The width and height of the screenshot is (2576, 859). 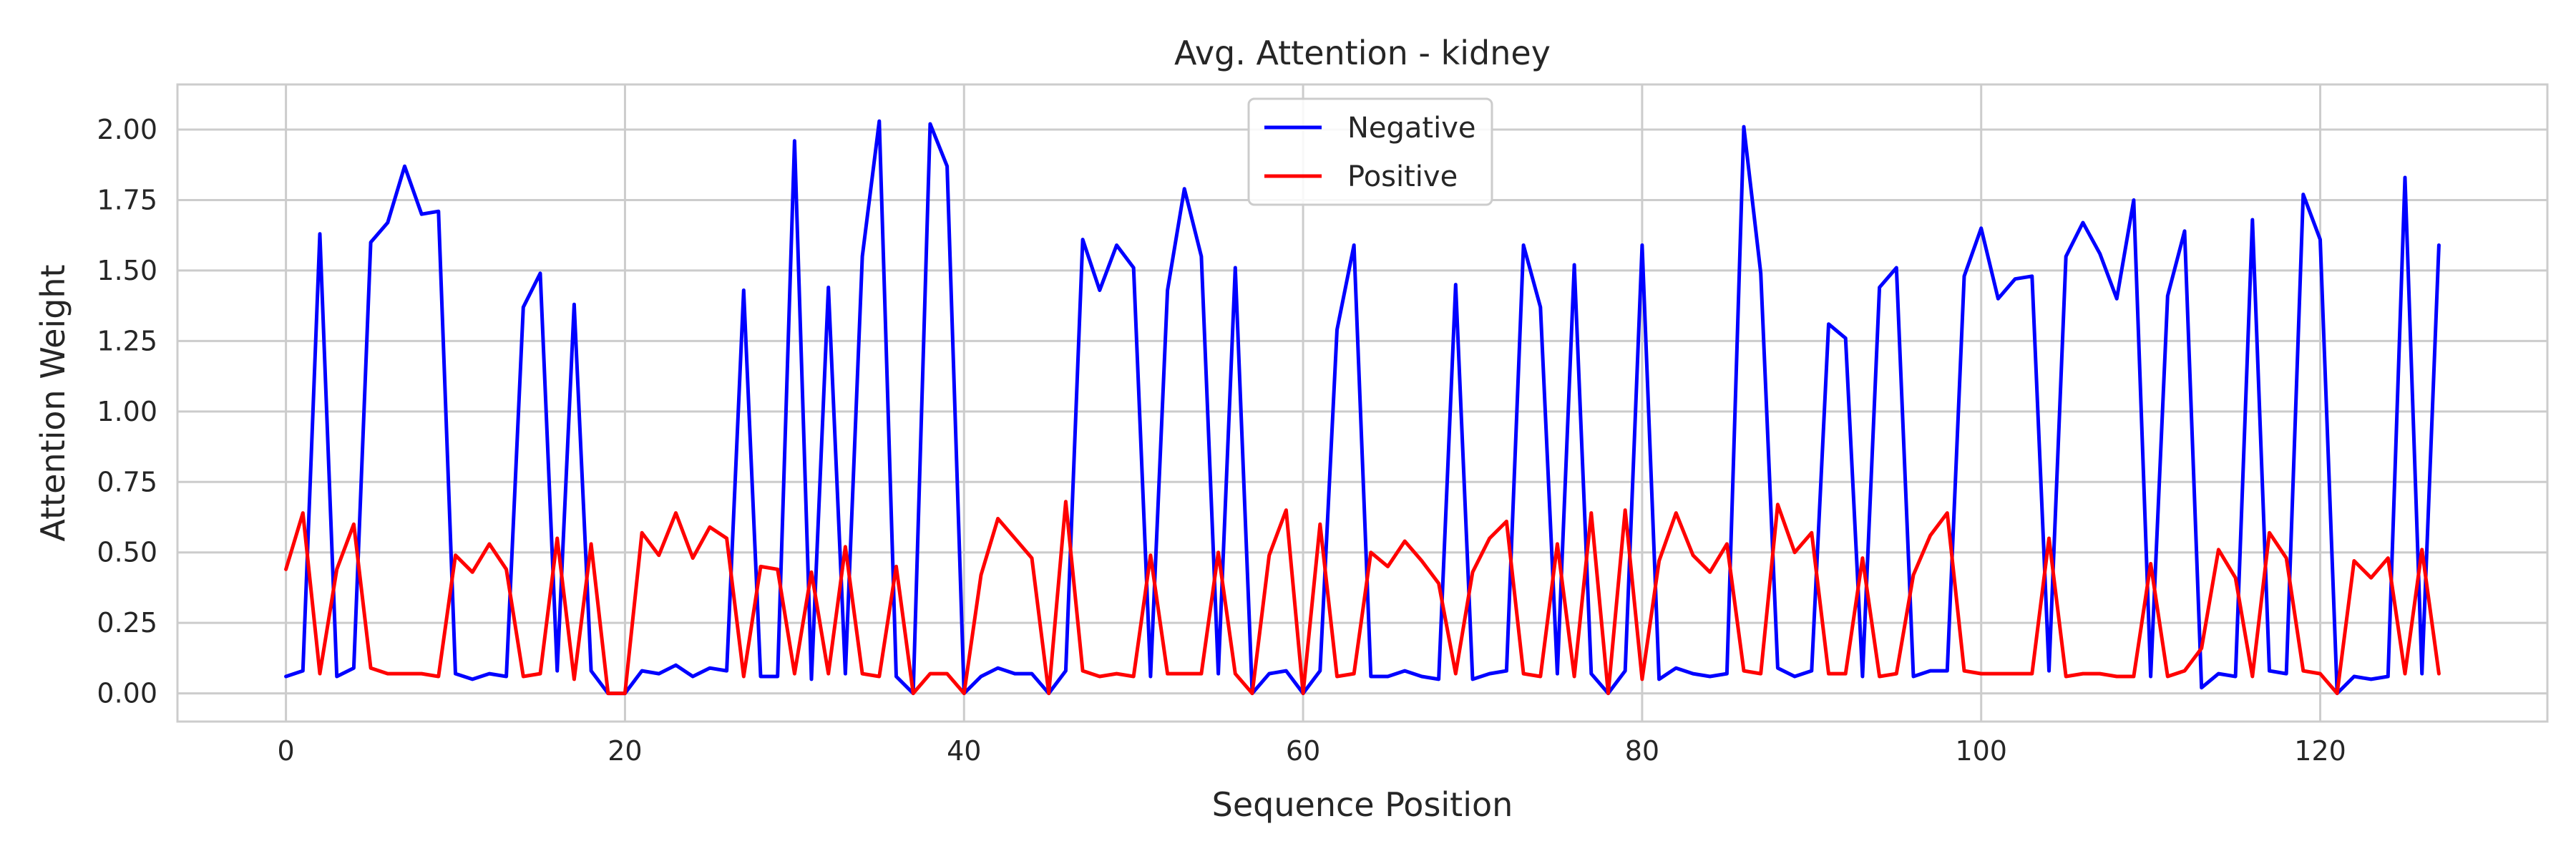 I want to click on x-tick-label: 0, so click(x=286, y=751).